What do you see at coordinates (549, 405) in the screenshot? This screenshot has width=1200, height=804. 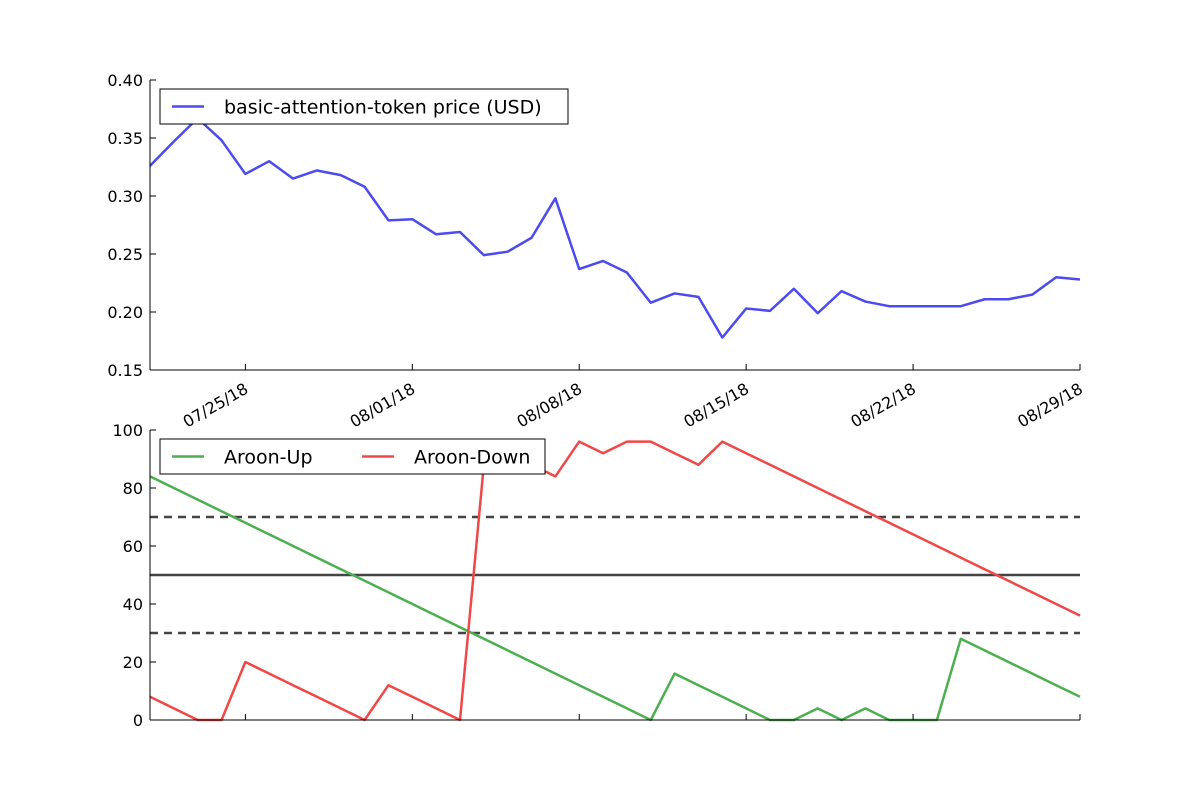 I see `x-tick-label: 08/08/18` at bounding box center [549, 405].